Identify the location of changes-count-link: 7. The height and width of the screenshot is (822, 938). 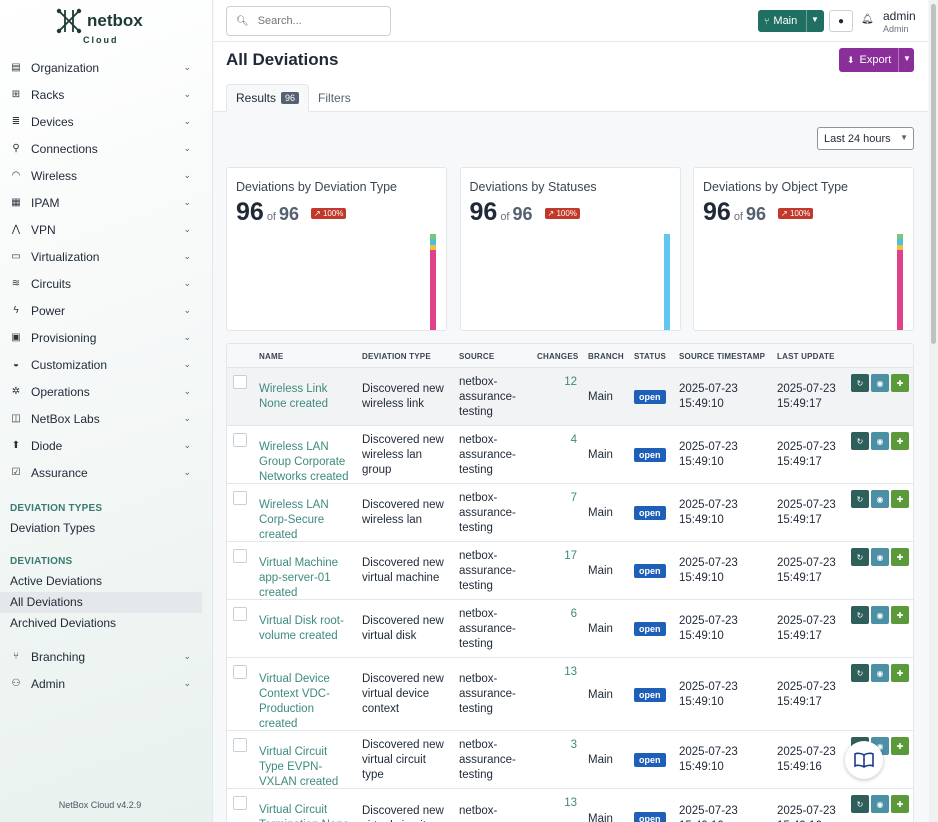
(573, 498).